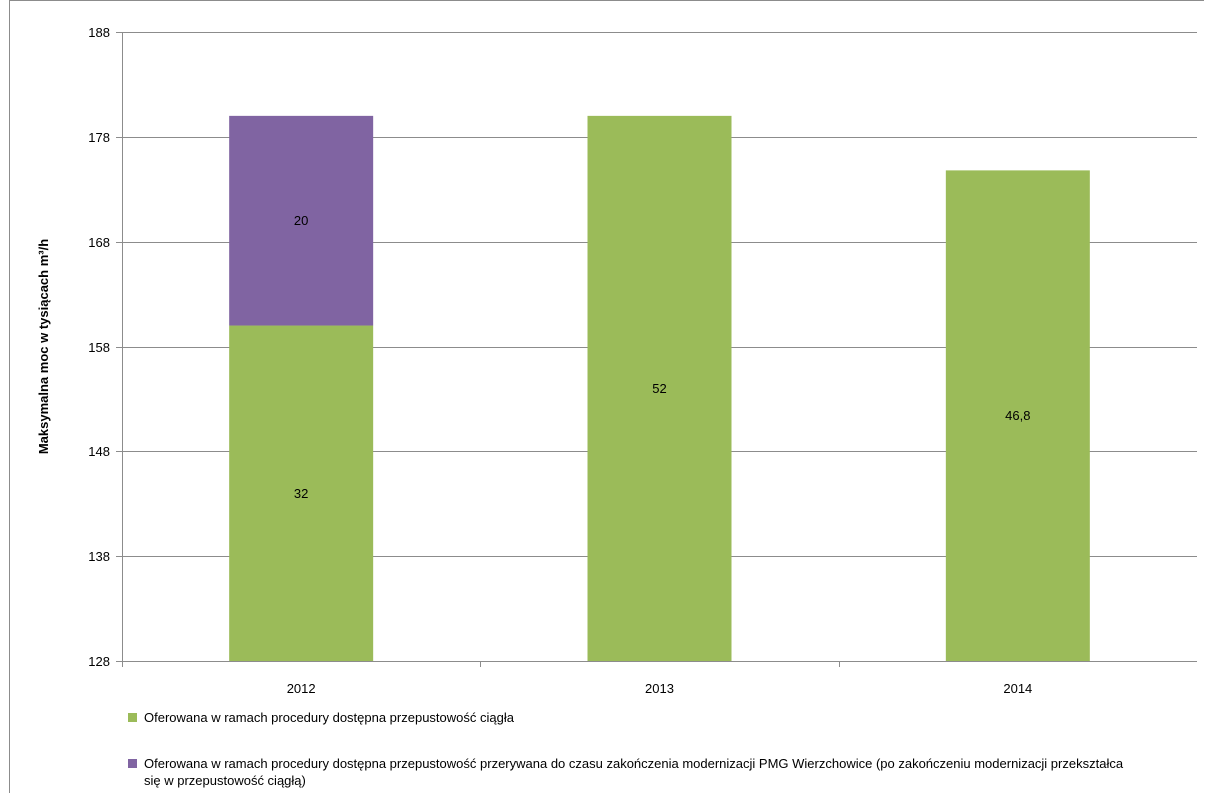 The height and width of the screenshot is (793, 1205). What do you see at coordinates (132, 717) in the screenshot?
I see `legend-swatch-continuous` at bounding box center [132, 717].